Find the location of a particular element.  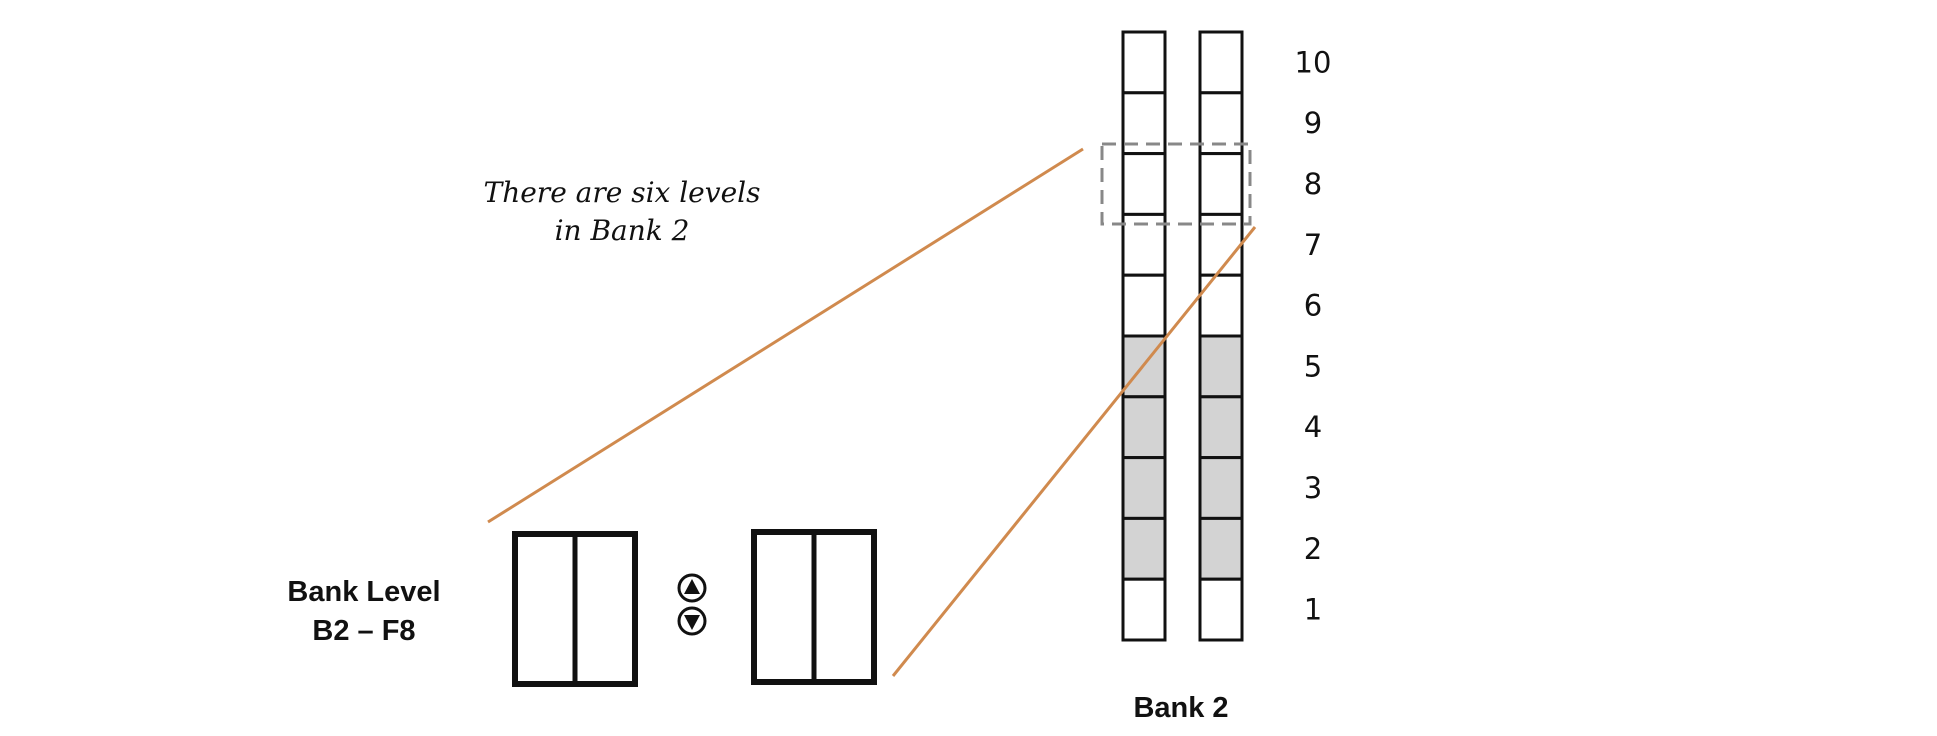

bank-level-label-line-1: Bank Level is located at coordinates (363, 592).